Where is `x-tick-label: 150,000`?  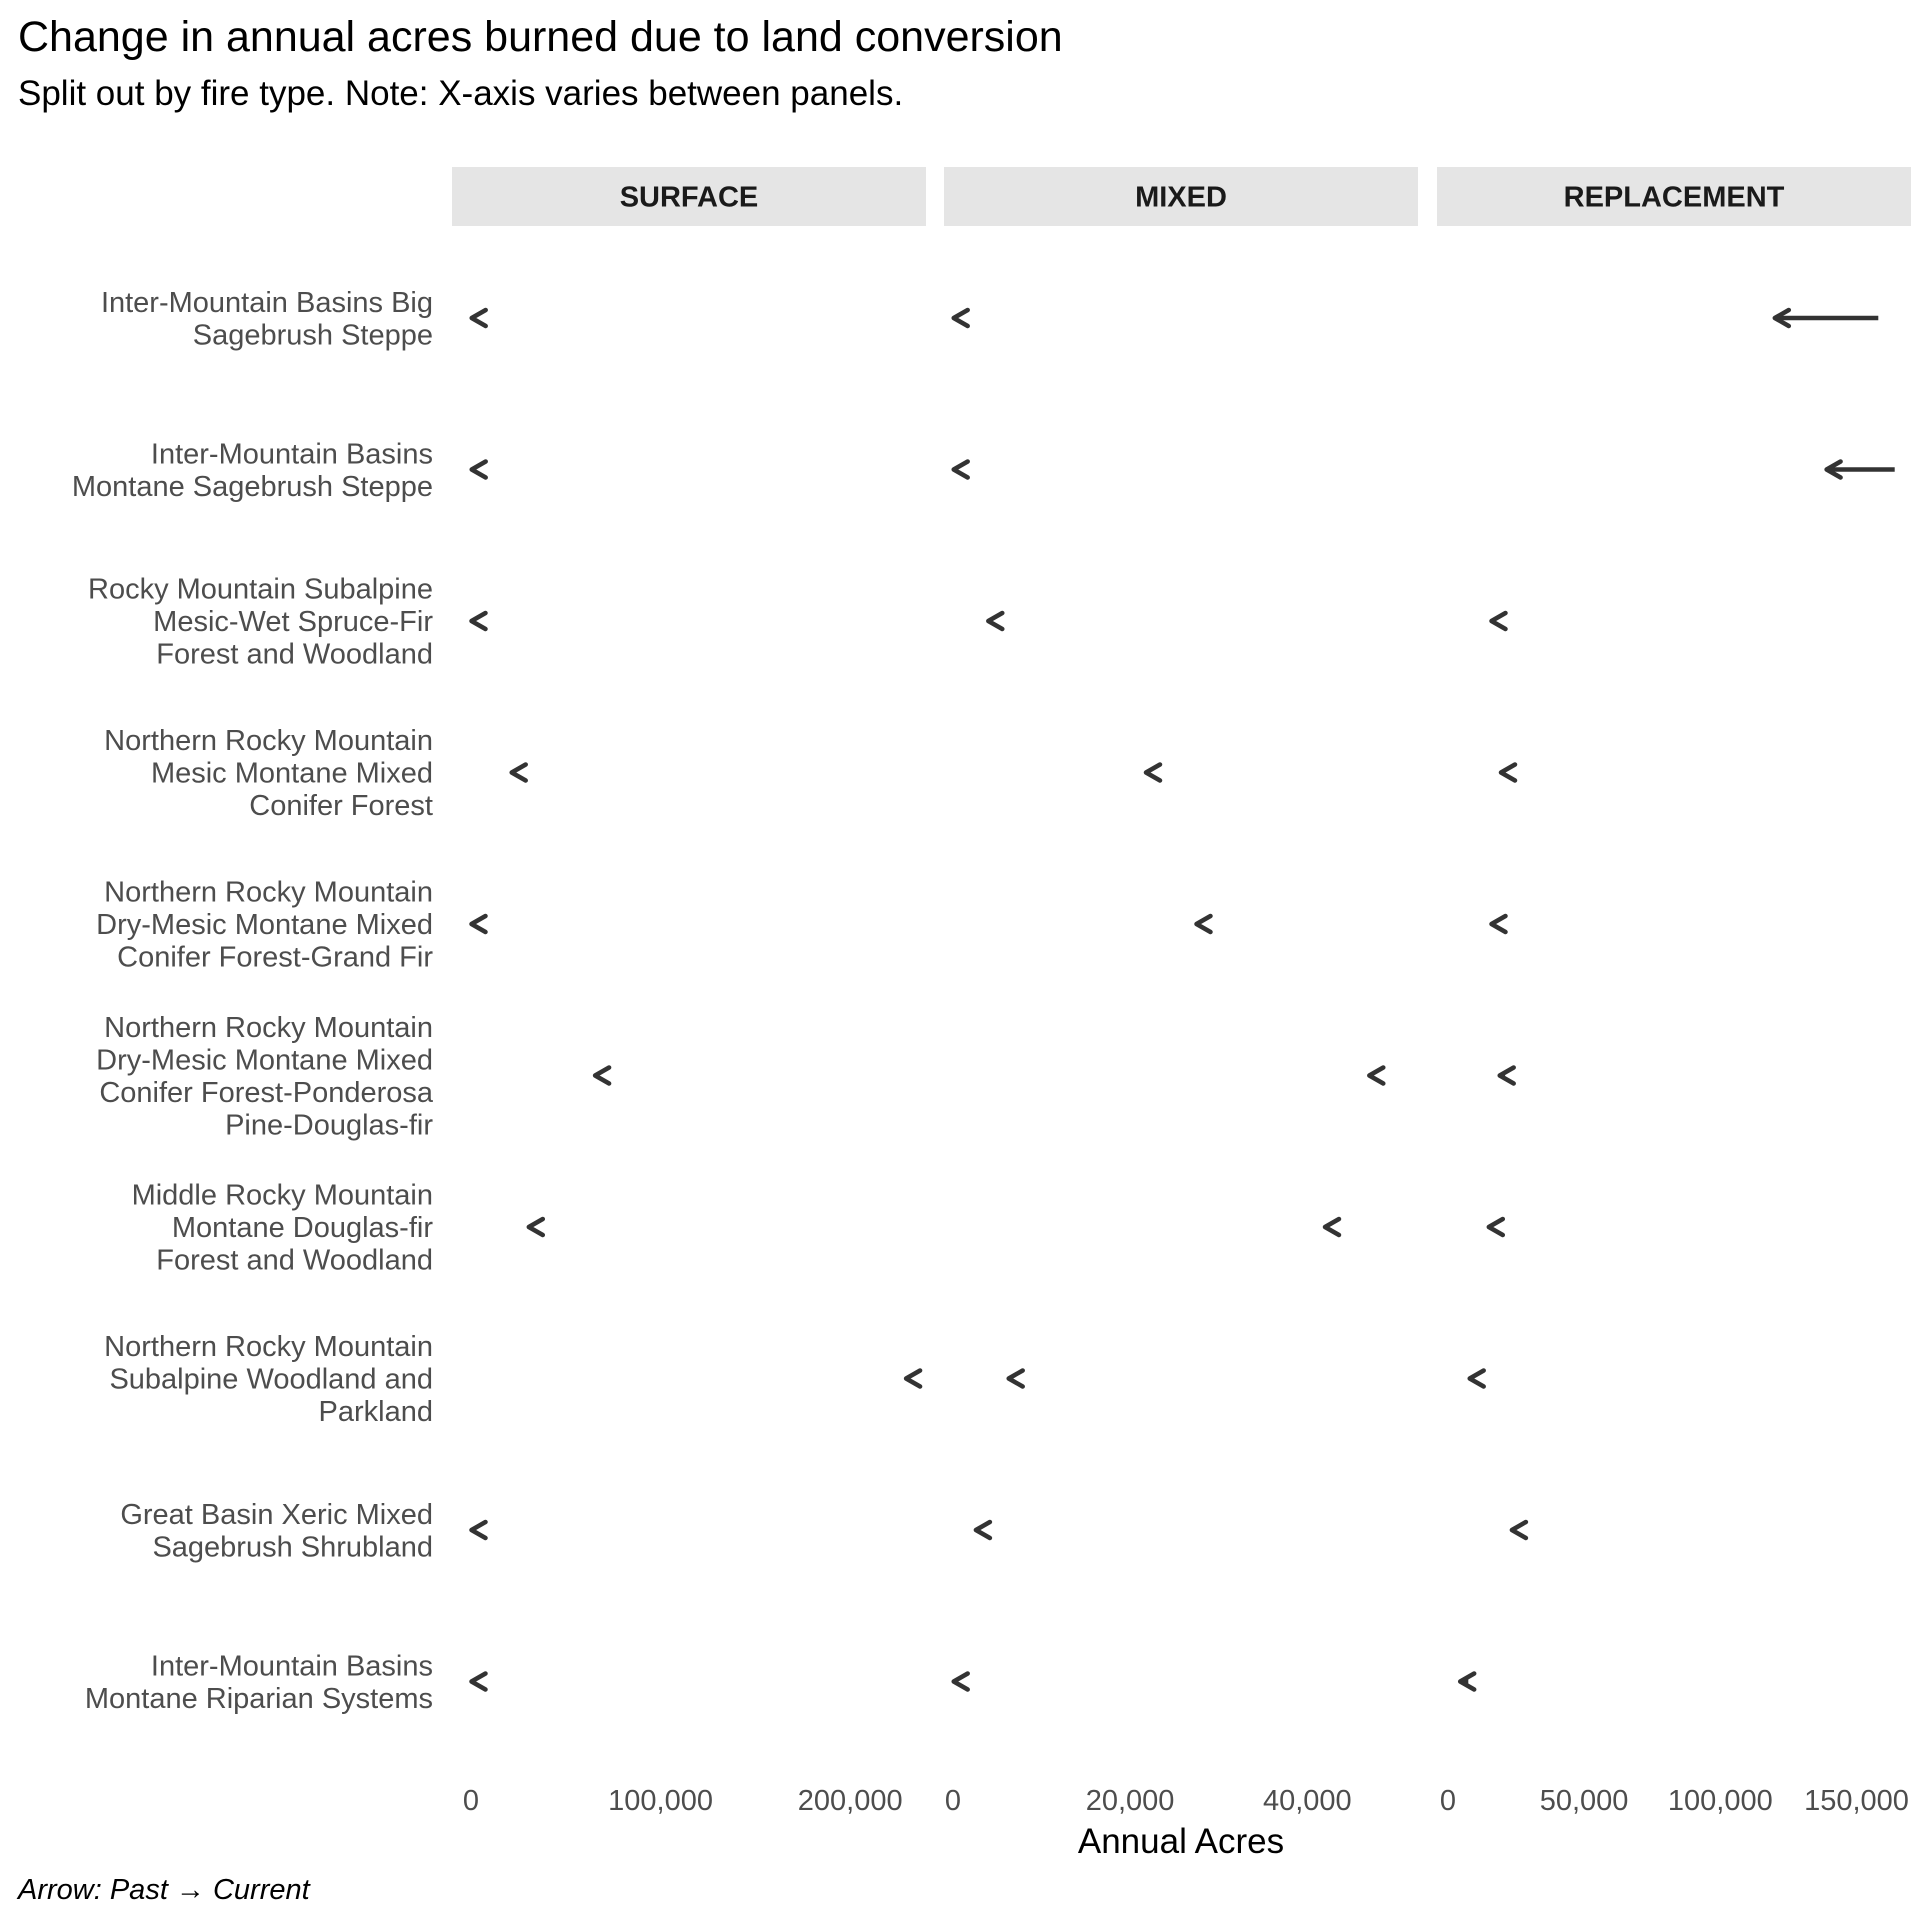 x-tick-label: 150,000 is located at coordinates (1856, 1801).